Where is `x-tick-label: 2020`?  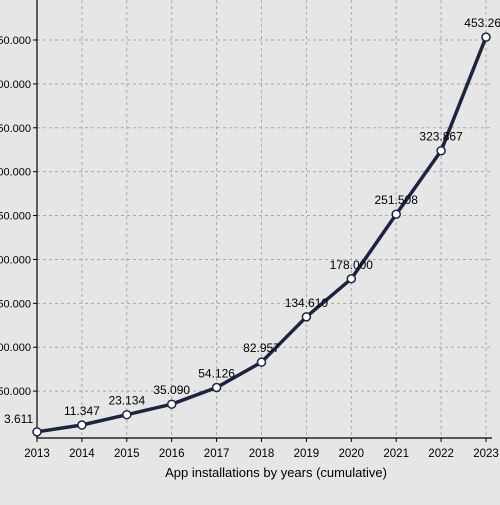
x-tick-label: 2020 is located at coordinates (352, 454).